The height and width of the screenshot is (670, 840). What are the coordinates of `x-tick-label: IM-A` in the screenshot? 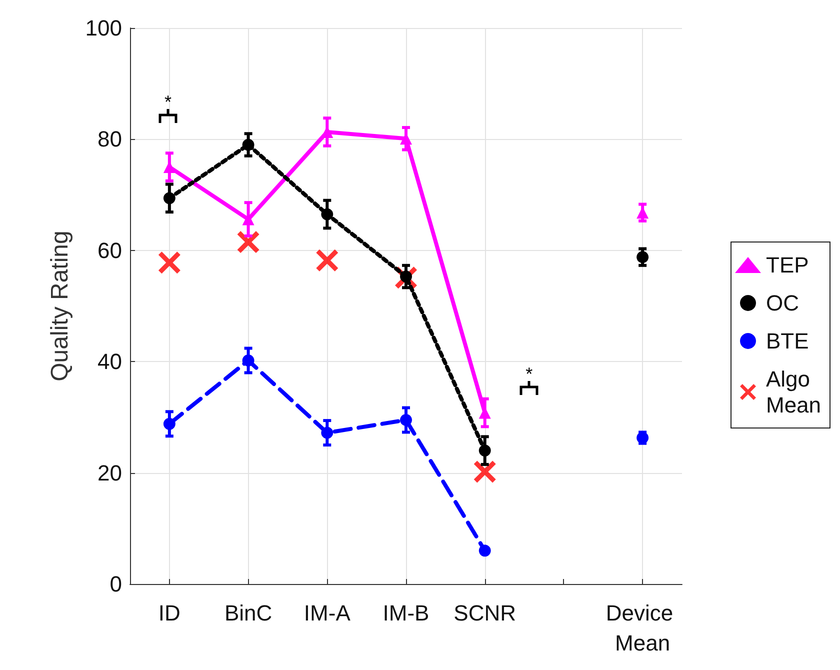 It's located at (327, 613).